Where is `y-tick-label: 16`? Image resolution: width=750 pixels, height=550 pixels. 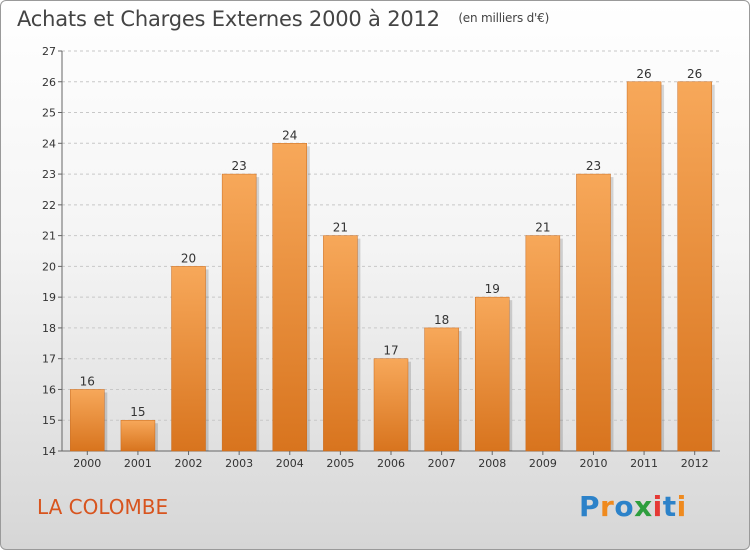 y-tick-label: 16 is located at coordinates (49, 389).